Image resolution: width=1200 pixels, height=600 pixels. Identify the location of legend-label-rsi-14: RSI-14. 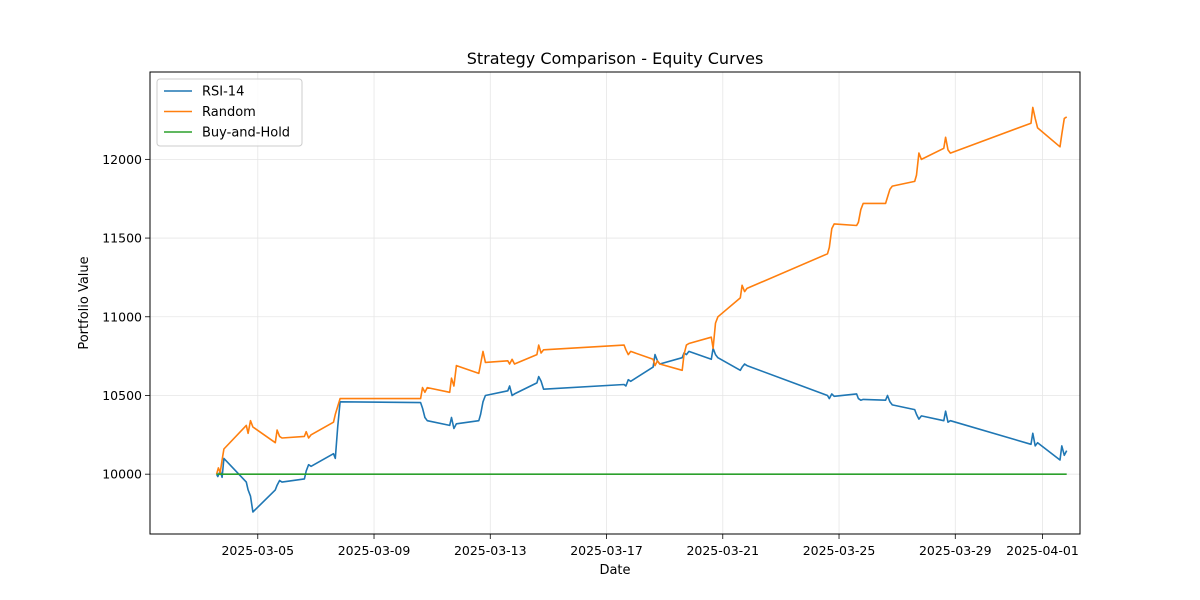
(223, 92).